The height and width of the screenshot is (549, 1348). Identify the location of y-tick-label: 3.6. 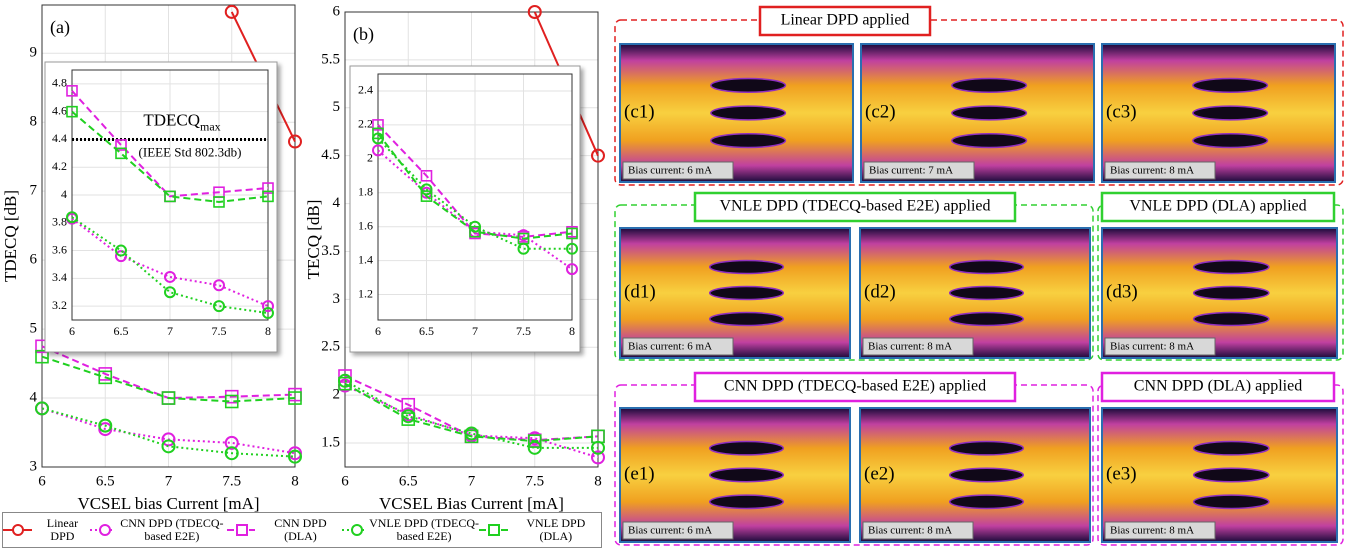
(59, 249).